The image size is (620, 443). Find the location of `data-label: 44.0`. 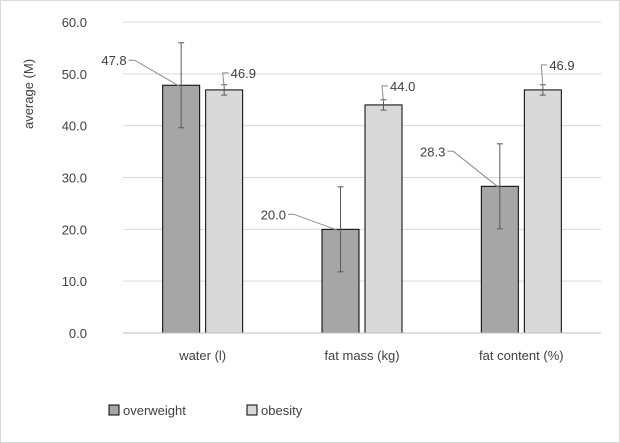

data-label: 44.0 is located at coordinates (402, 86).